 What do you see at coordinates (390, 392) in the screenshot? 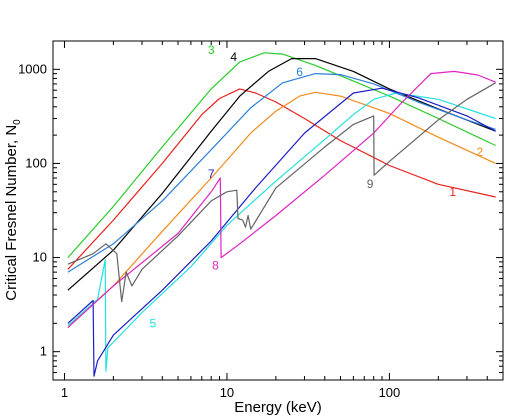
I see `x-tick-label: 100` at bounding box center [390, 392].